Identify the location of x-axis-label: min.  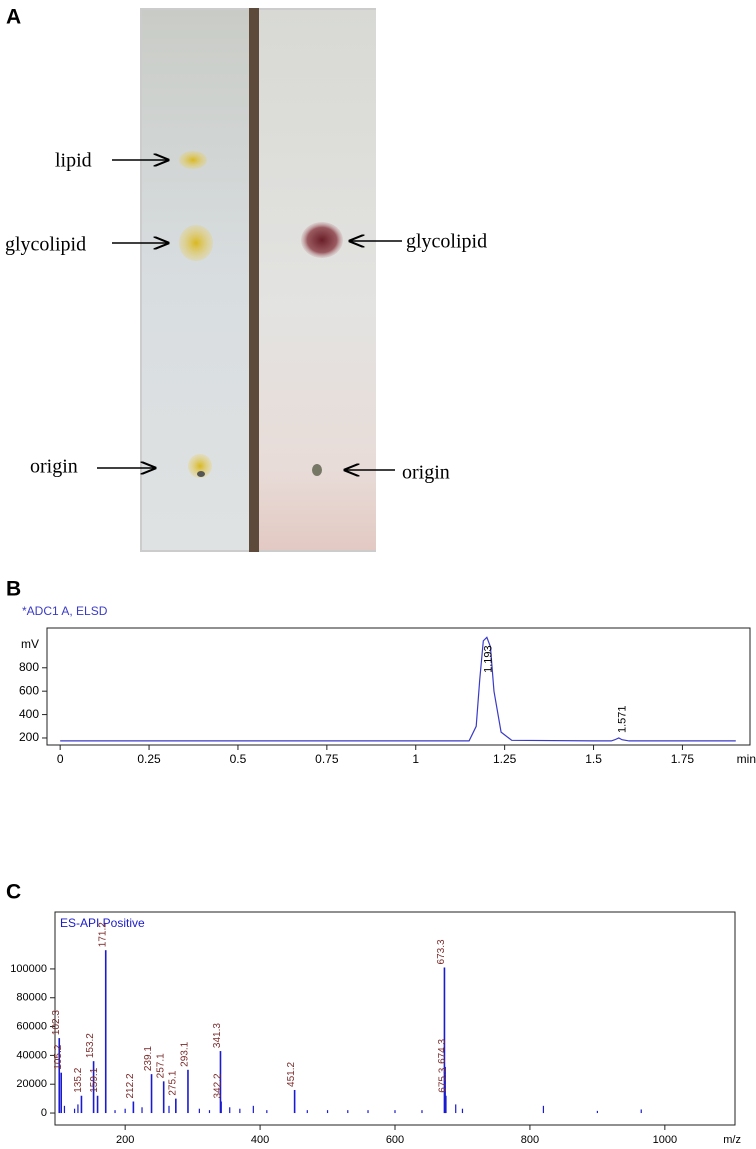
(746, 759).